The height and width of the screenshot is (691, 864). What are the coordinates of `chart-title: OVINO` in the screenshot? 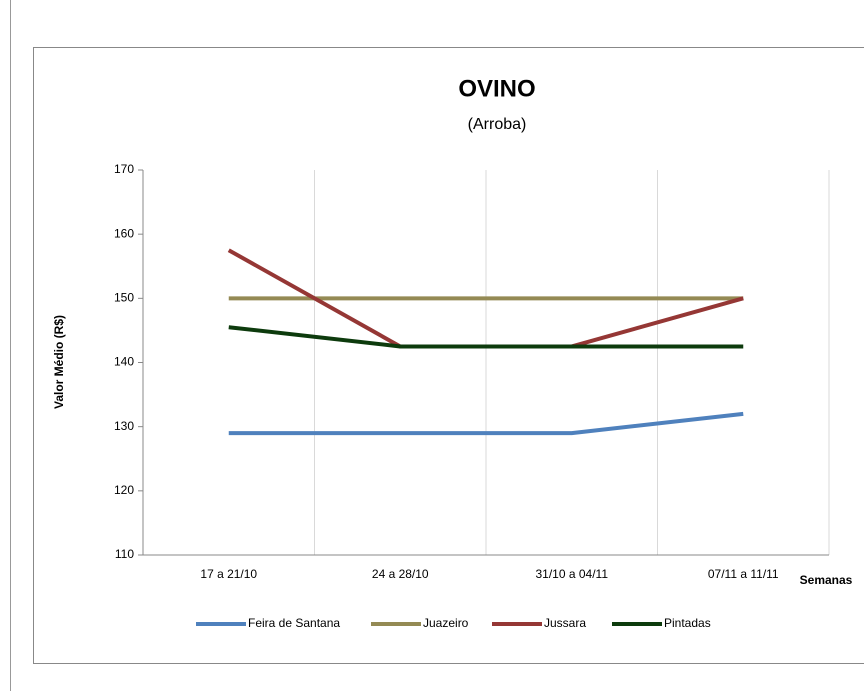 It's located at (496, 88).